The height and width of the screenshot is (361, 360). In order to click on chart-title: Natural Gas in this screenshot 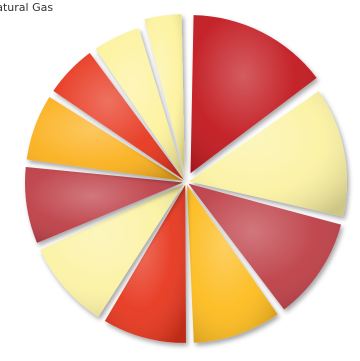, I will do `click(27, 7)`.